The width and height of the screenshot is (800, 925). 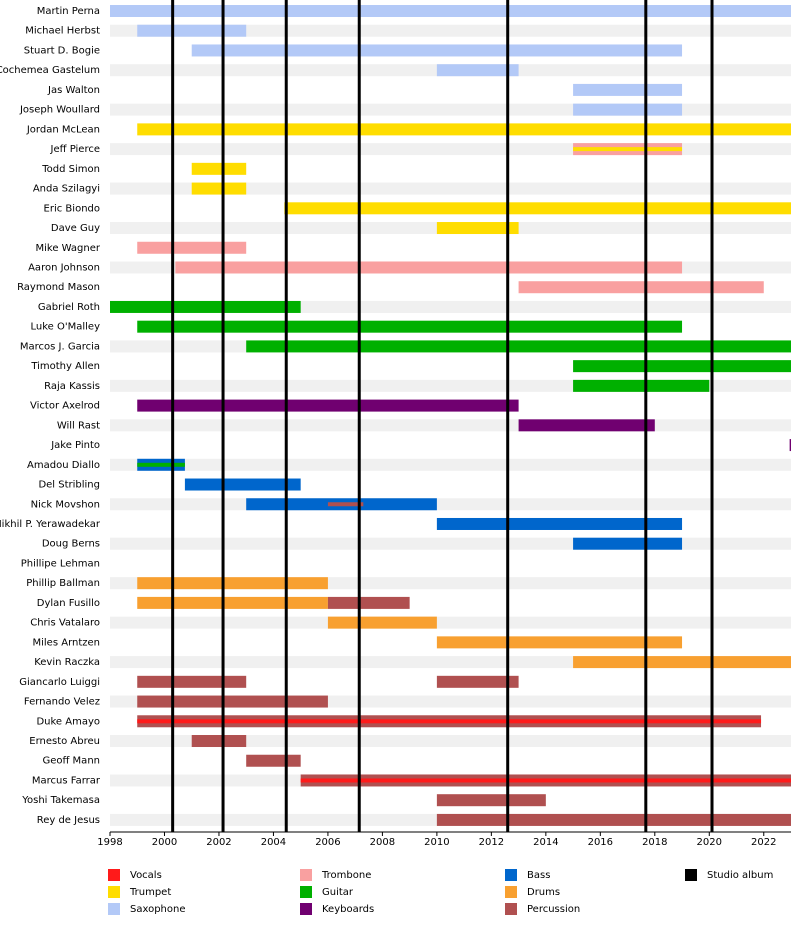 What do you see at coordinates (50, 70) in the screenshot?
I see `member-name: Cochemea Gastelum` at bounding box center [50, 70].